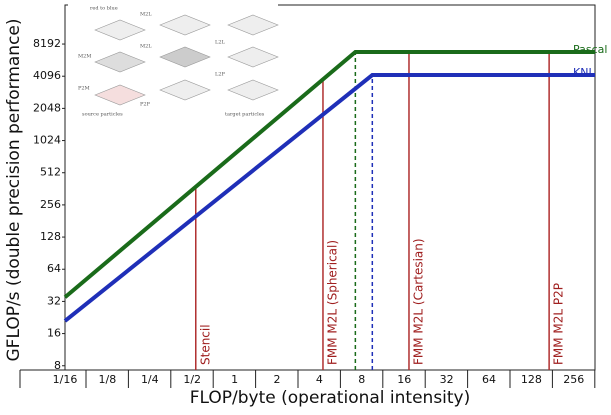 The width and height of the screenshot is (611, 415). I want to click on y-axis-title: GFLOP/s (double precision performance), so click(14, 189).